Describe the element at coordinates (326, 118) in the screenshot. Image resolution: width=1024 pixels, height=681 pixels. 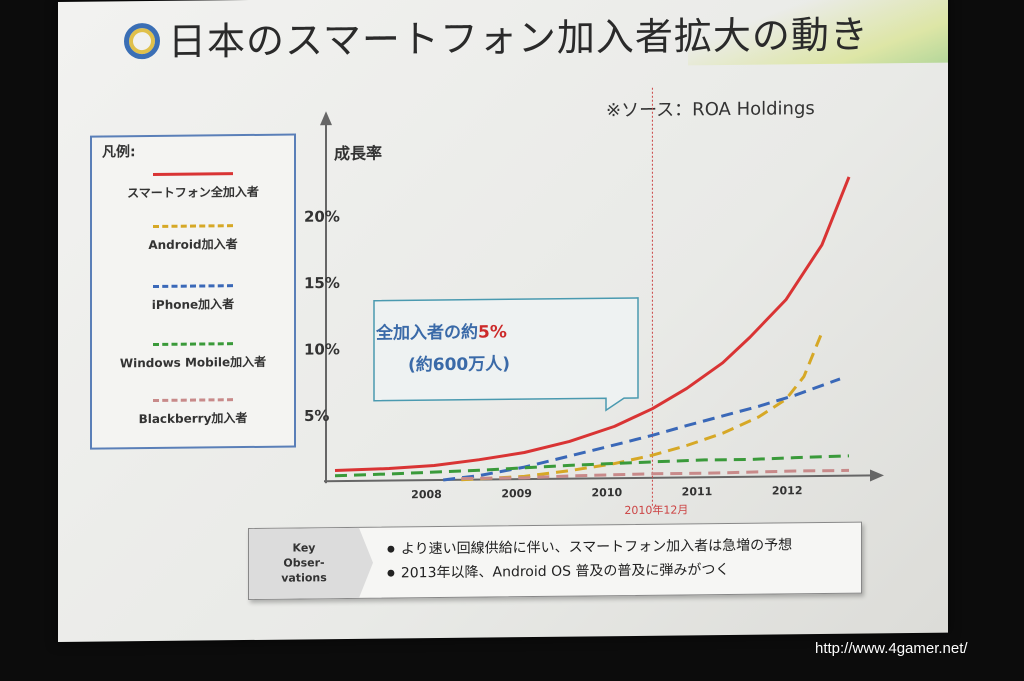
I see `y-axis-arrow` at that location.